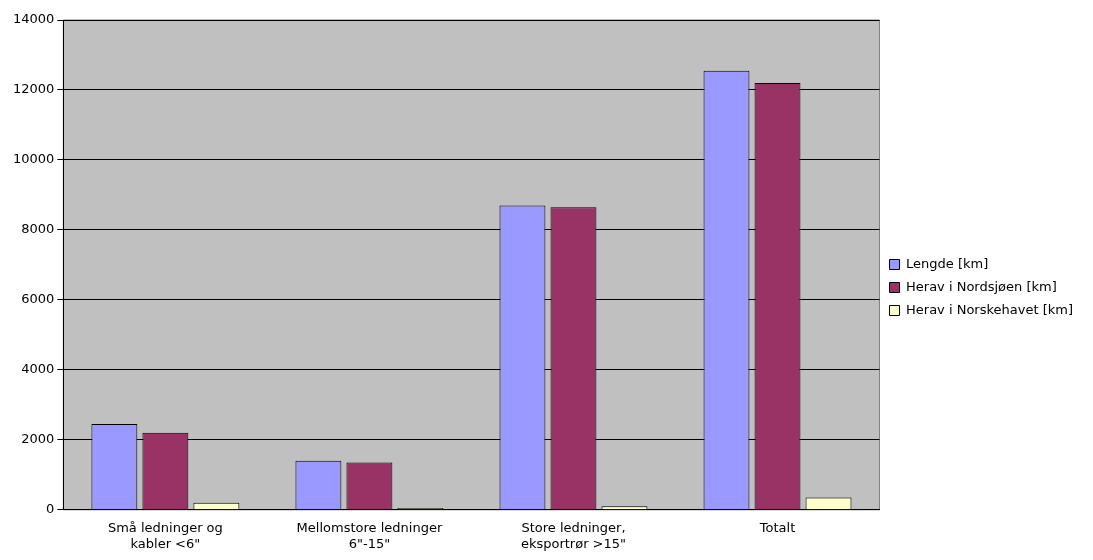  I want to click on y-tick-label: 6000, so click(38, 299).